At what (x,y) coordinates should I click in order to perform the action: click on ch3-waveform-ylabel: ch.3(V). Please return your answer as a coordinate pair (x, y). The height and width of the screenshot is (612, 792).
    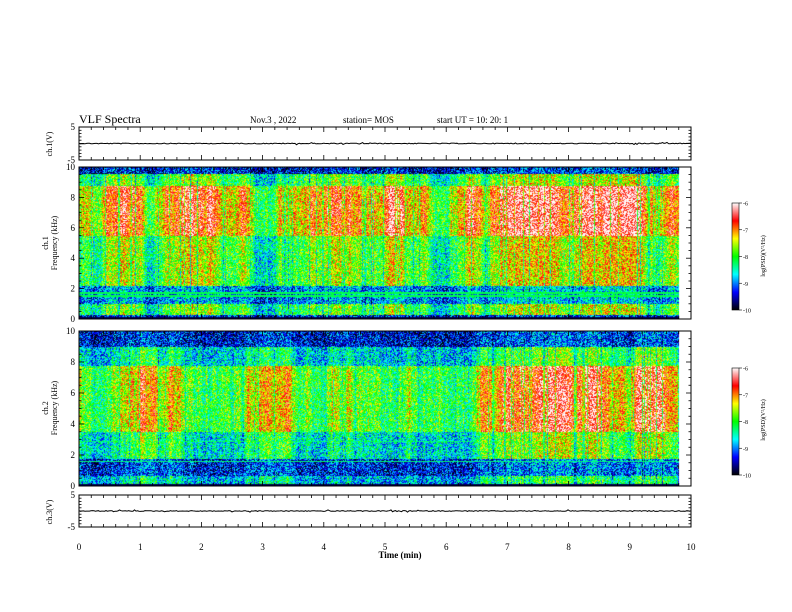
    Looking at the image, I should click on (49, 511).